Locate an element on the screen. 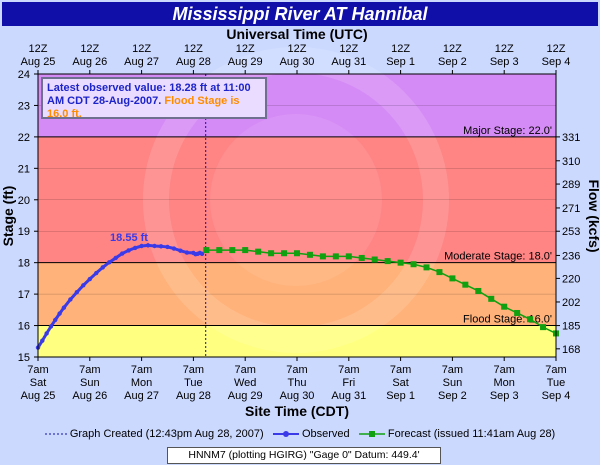 This screenshot has width=600, height=465. bottom-tick-date: Sep 1 is located at coordinates (400, 396).